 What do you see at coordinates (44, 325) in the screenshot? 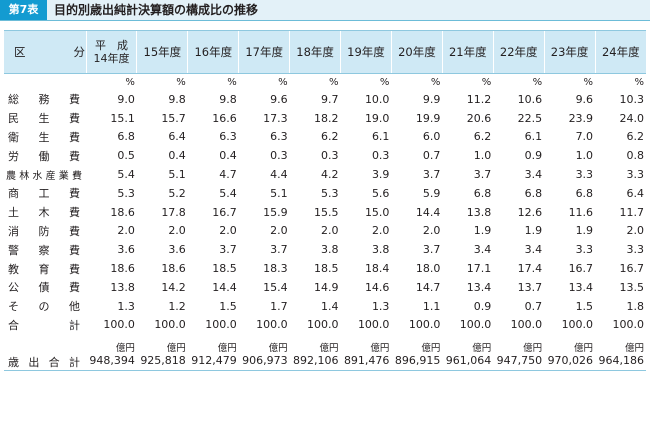
I see `row-label: 合計` at bounding box center [44, 325].